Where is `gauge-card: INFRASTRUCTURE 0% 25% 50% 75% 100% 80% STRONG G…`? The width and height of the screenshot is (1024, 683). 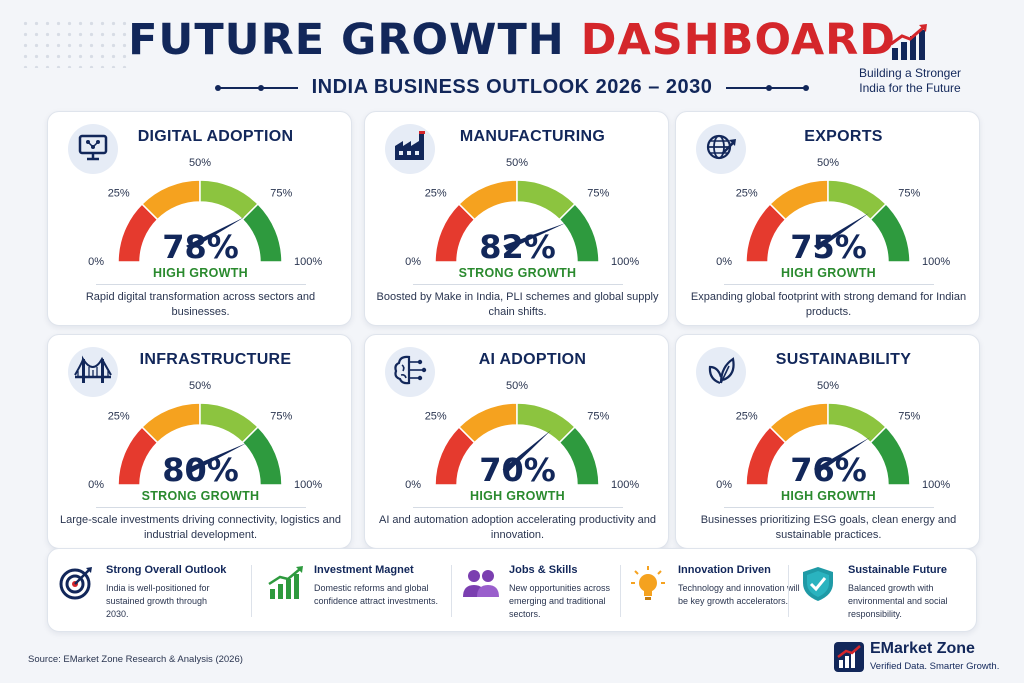
gauge-card: INFRASTRUCTURE 0% 25% 50% 75% 100% 80% STRONG G… is located at coordinates (199, 441).